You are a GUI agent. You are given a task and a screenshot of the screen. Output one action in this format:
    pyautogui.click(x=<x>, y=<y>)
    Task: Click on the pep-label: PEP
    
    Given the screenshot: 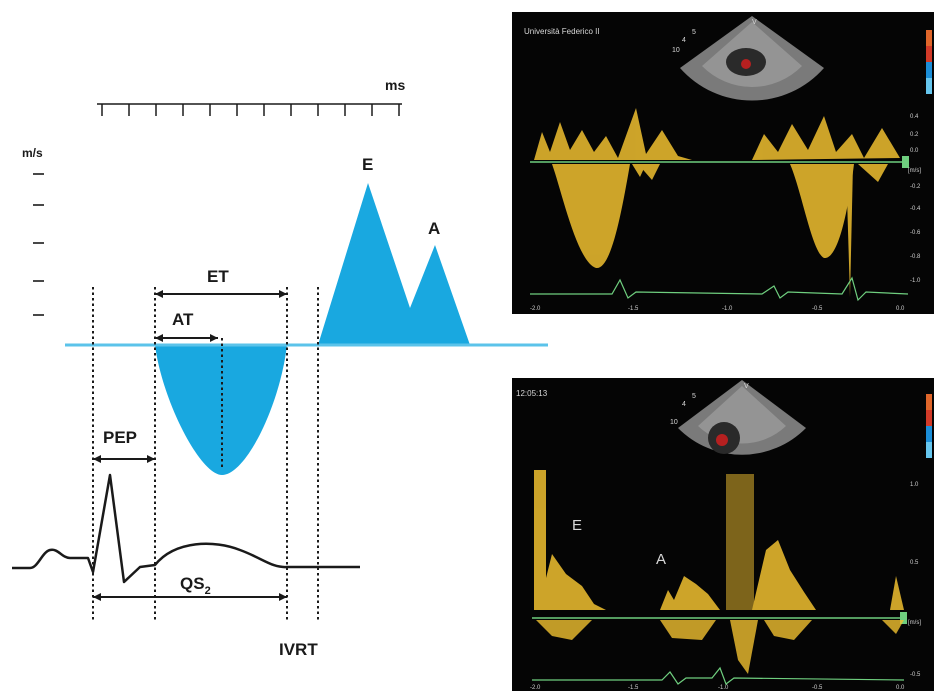 What is the action you would take?
    pyautogui.click(x=120, y=437)
    